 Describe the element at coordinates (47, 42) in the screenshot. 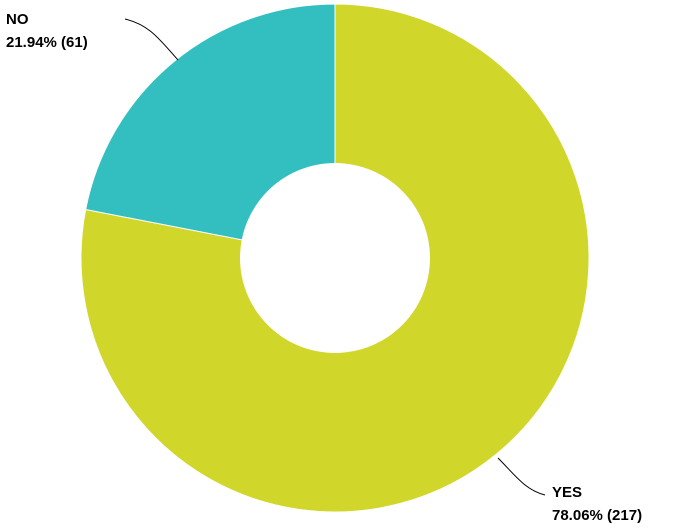

I see `slice-label-no-value: 21.94% (61)` at that location.